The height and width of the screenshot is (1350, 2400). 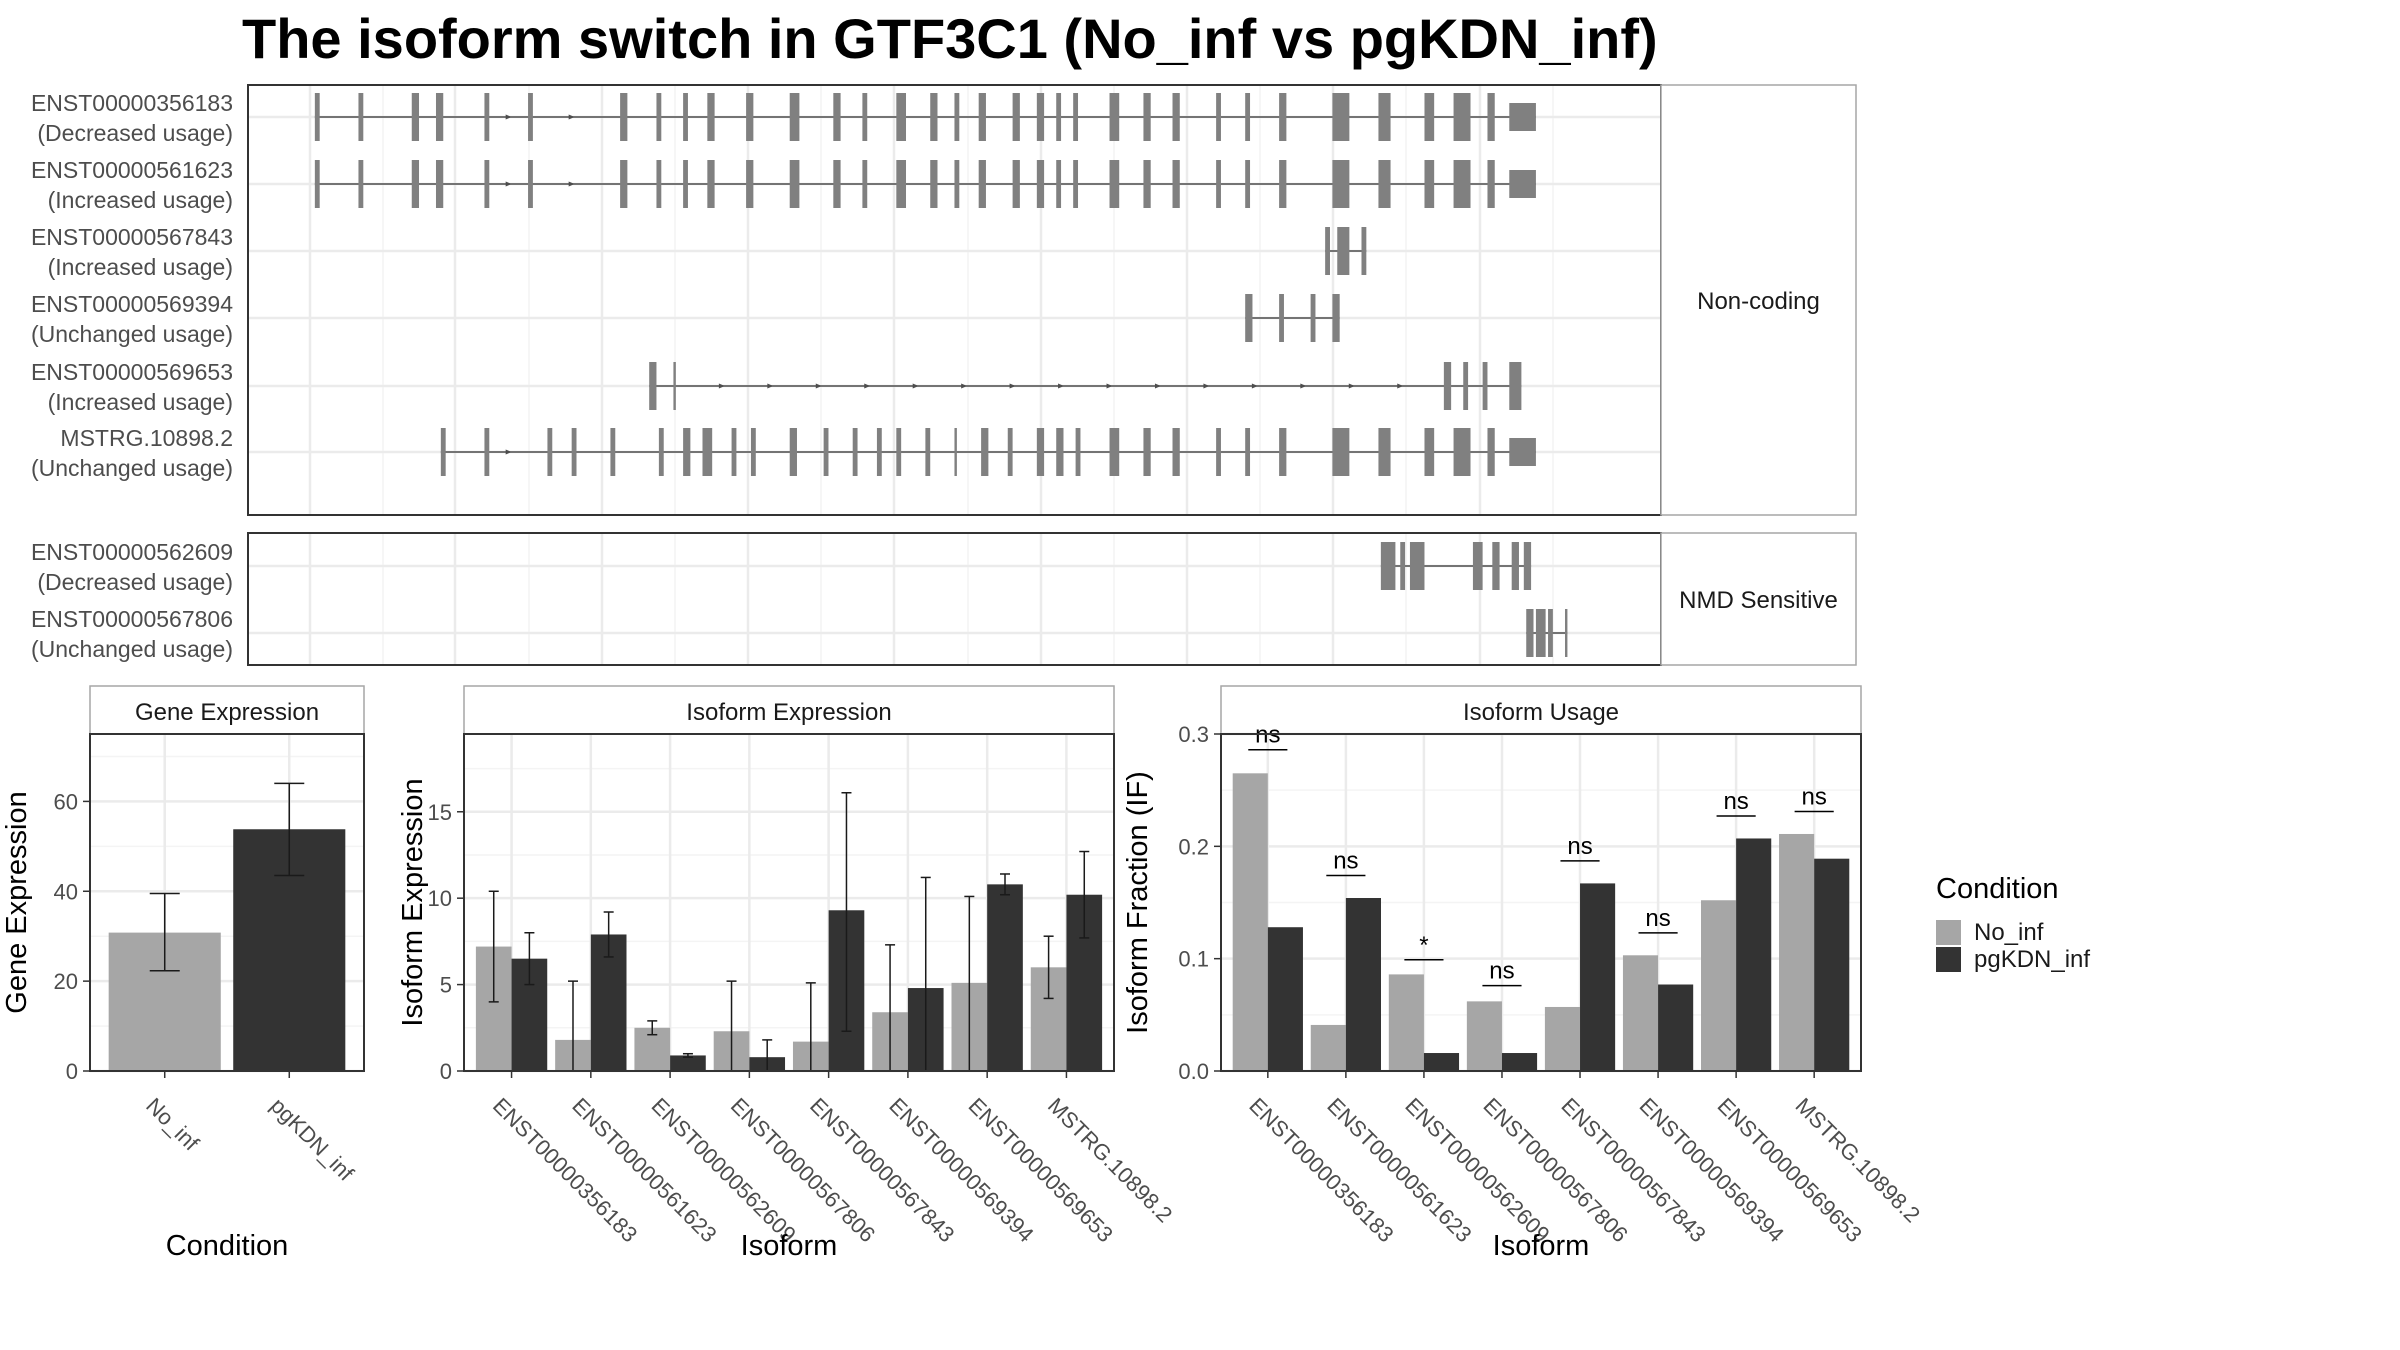 What do you see at coordinates (1193, 734) in the screenshot?
I see `y-tick-label: 0.3` at bounding box center [1193, 734].